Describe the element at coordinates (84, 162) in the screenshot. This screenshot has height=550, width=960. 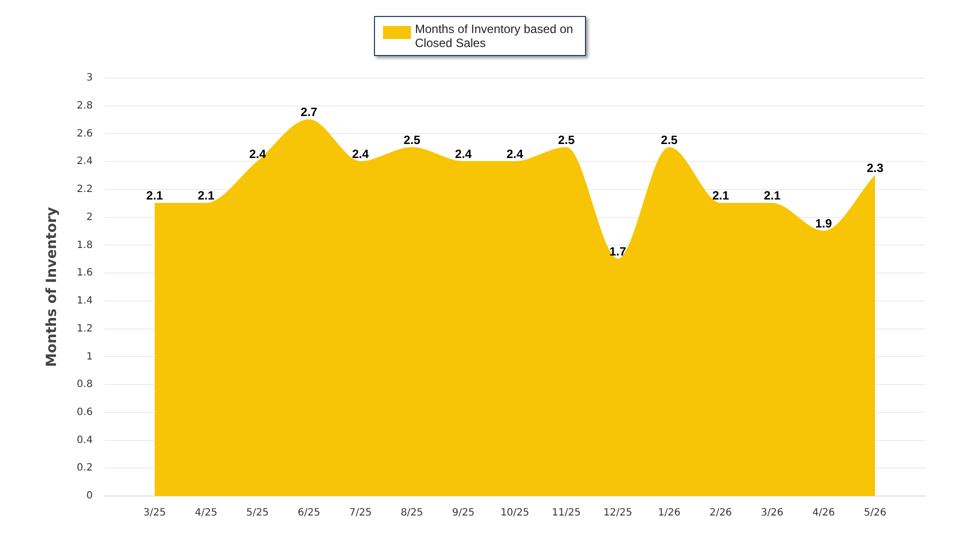
I see `y-tick-label: 2.4` at that location.